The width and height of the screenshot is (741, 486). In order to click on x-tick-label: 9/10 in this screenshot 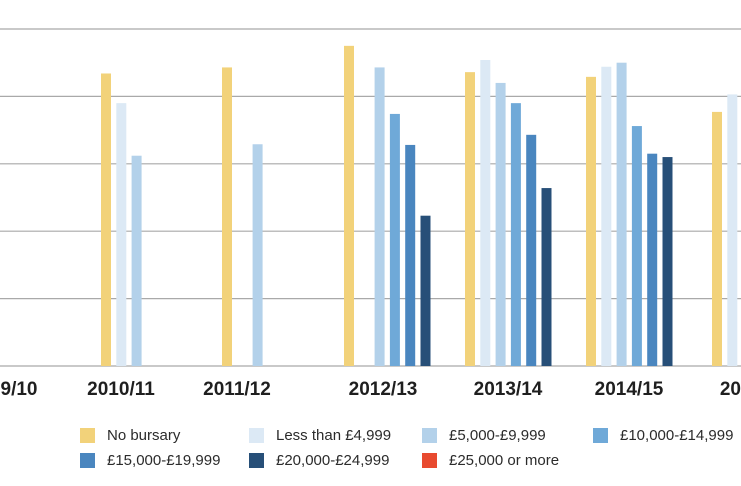, I will do `click(19, 389)`.